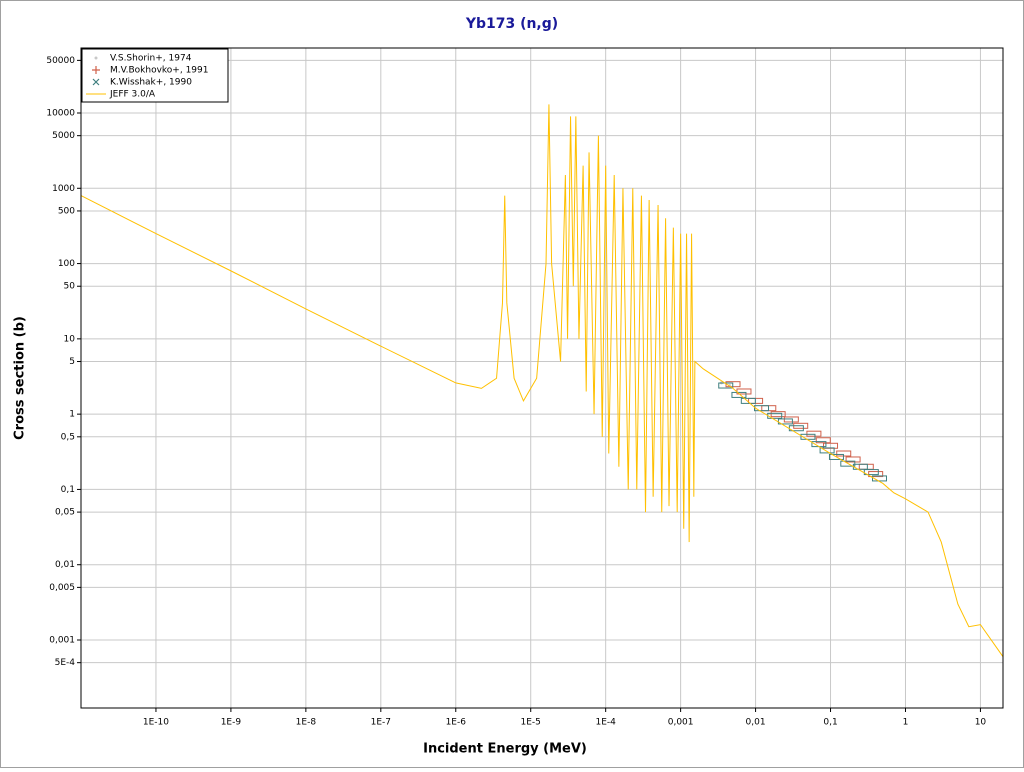 The width and height of the screenshot is (1024, 772). What do you see at coordinates (456, 723) in the screenshot?
I see `x-tick-label: 1E-6` at bounding box center [456, 723].